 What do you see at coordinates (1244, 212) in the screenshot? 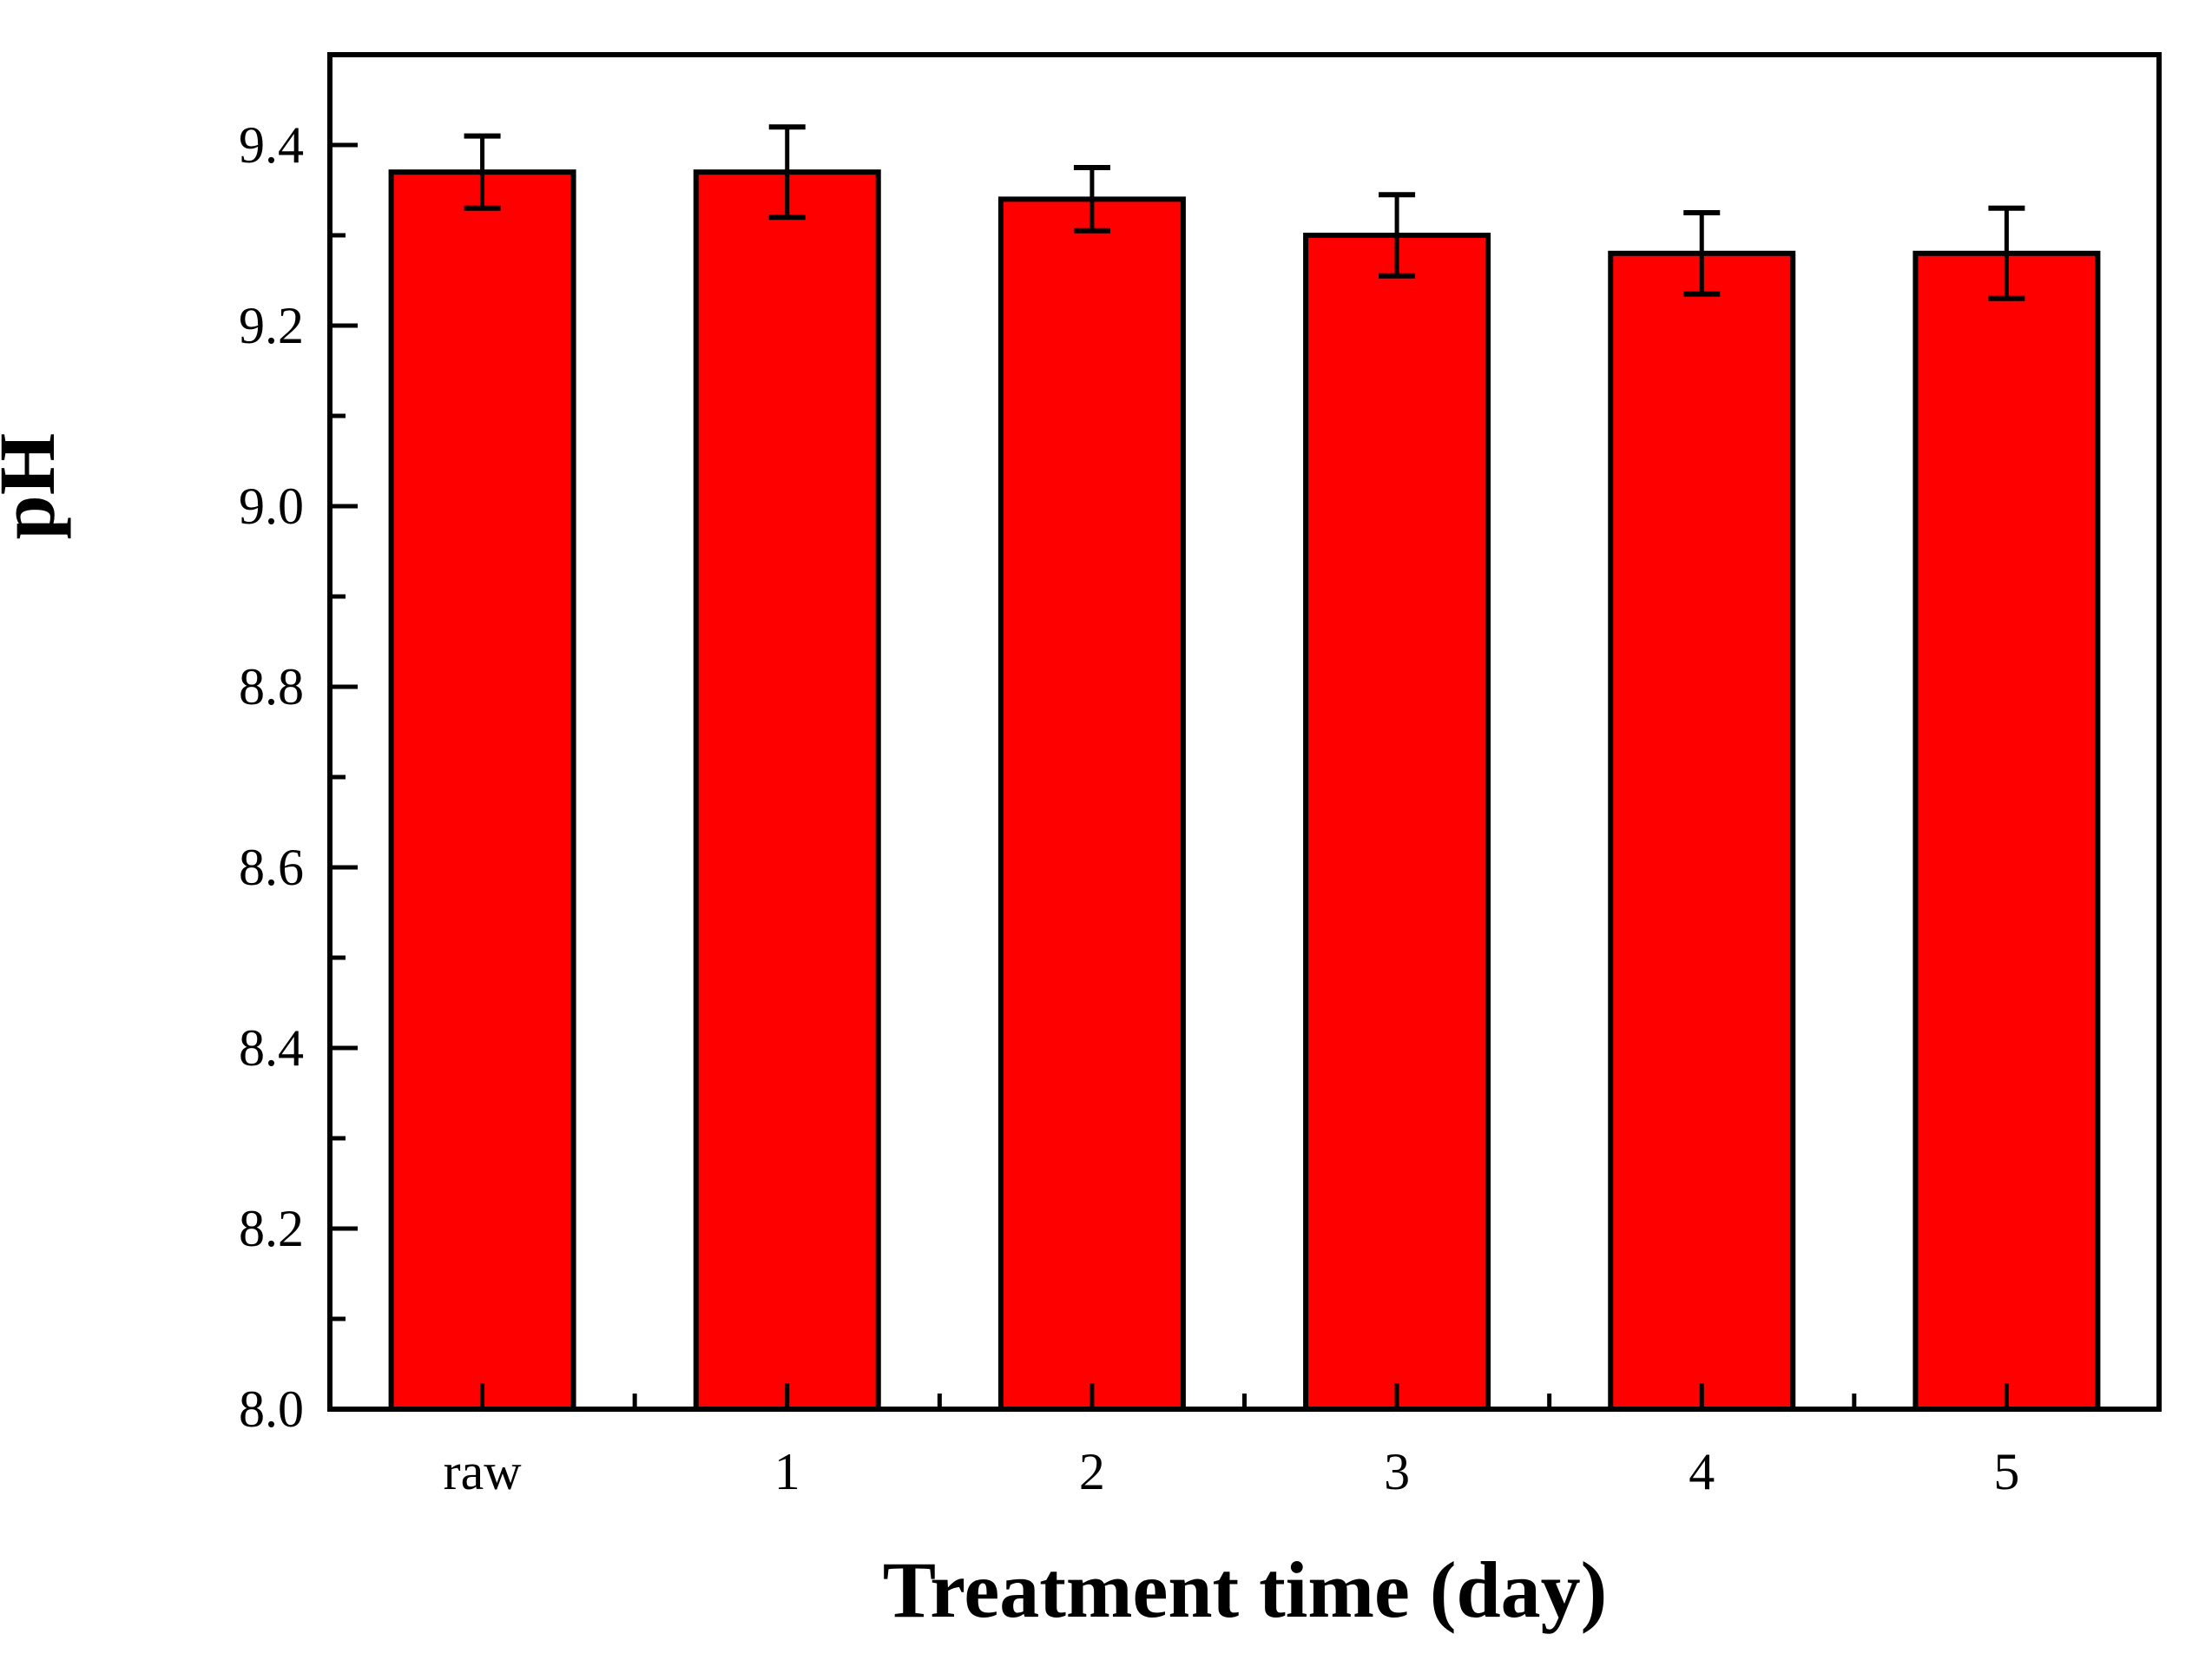
I see `error-bars-layer` at bounding box center [1244, 212].